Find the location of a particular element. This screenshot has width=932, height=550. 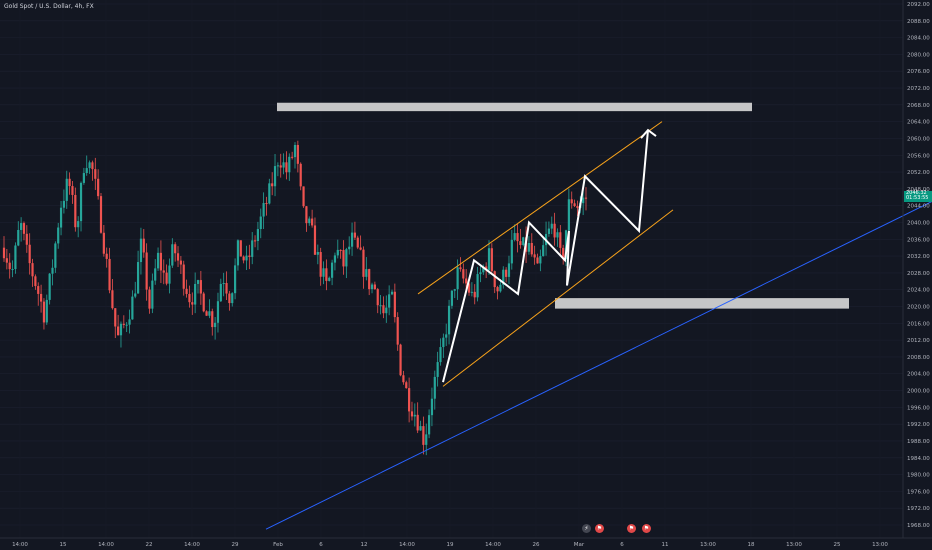

dividend-icon: ⚡ is located at coordinates (586, 528).